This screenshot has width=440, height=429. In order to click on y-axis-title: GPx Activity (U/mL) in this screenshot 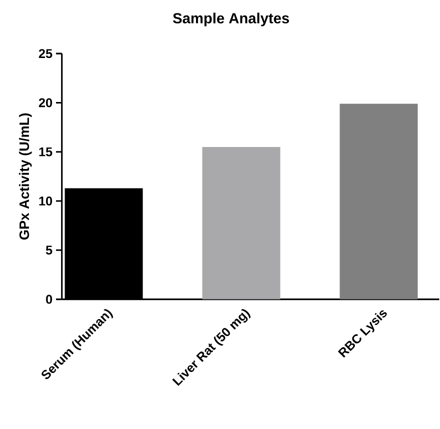, I will do `click(25, 176)`.